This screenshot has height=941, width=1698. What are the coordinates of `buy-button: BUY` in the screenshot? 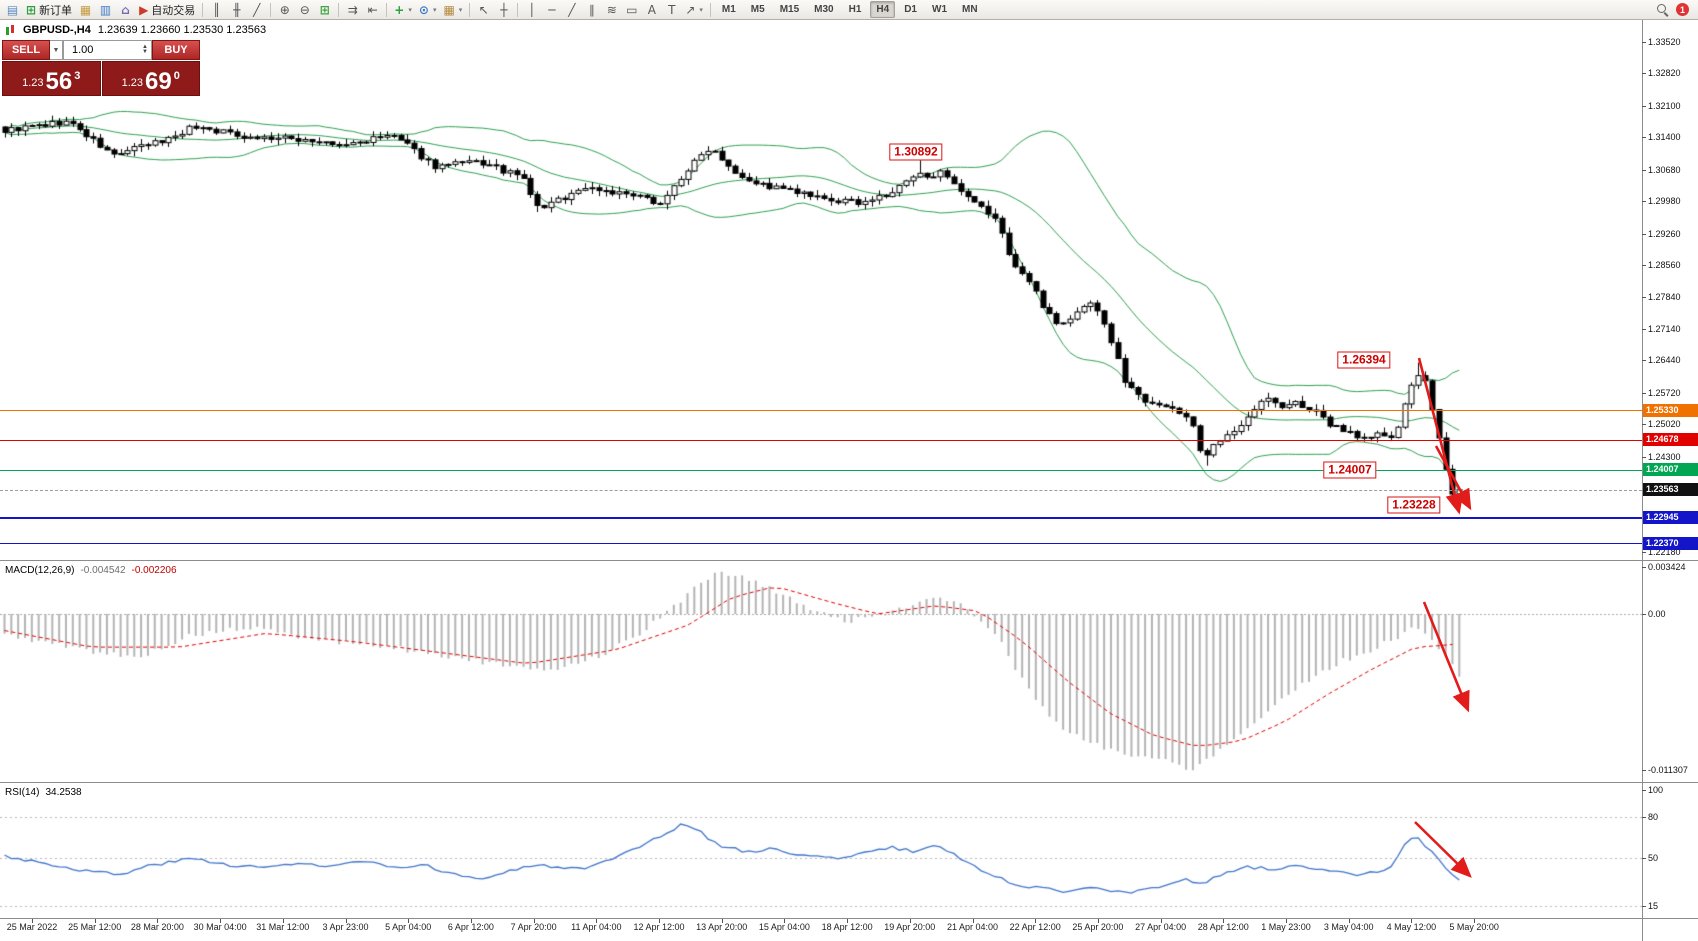 It's located at (176, 50).